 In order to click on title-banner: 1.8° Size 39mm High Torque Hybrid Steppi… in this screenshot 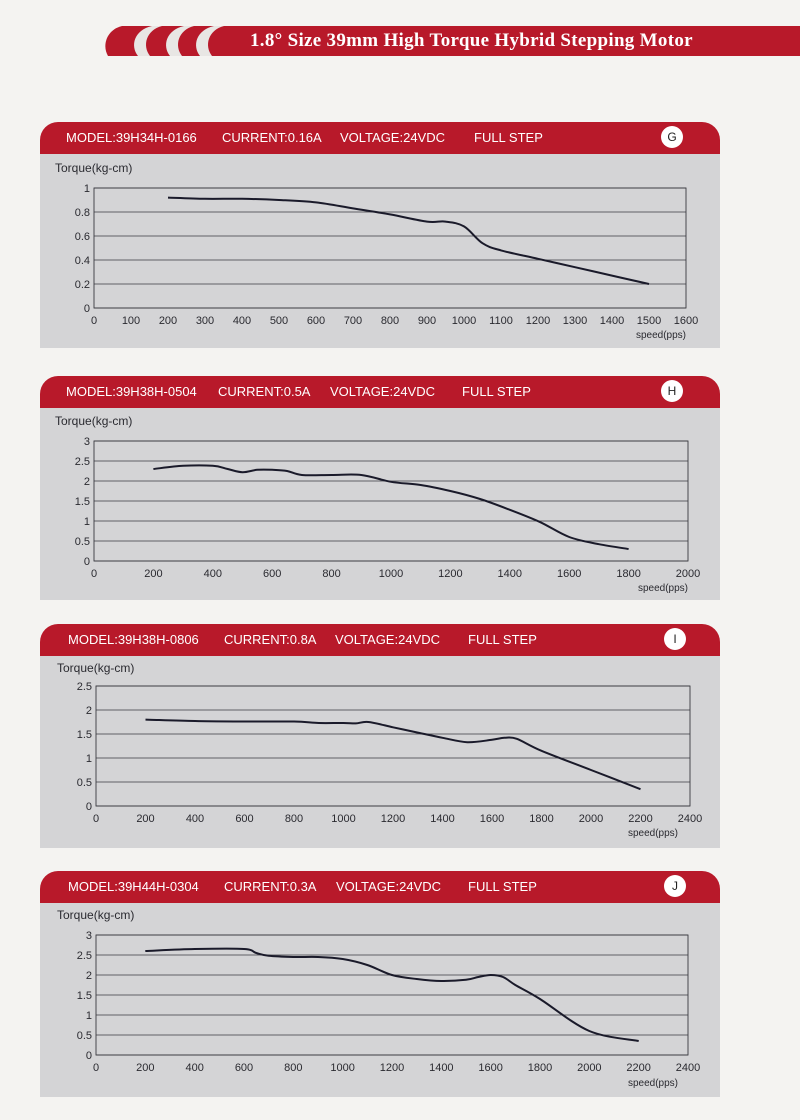, I will do `click(450, 41)`.